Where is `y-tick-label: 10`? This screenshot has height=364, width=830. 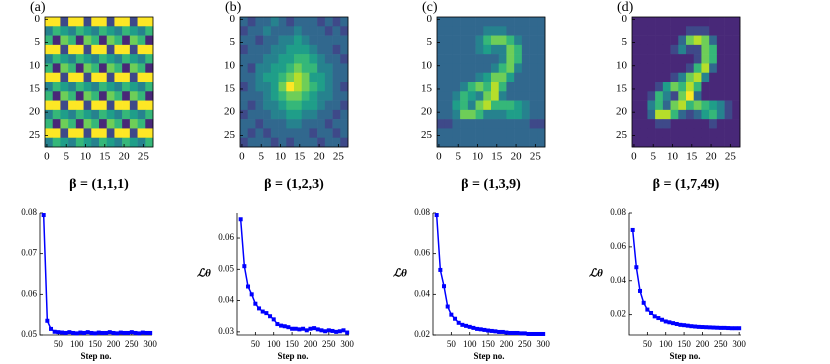 y-tick-label: 10 is located at coordinates (622, 65).